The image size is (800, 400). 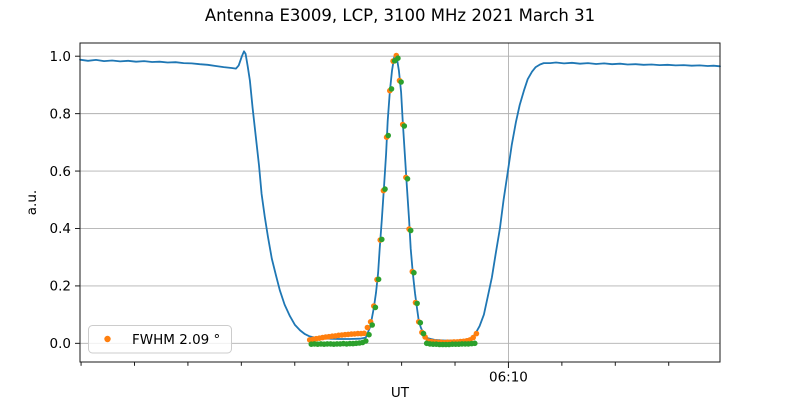 What do you see at coordinates (32, 202) in the screenshot?
I see `y-axis-label: a.u.` at bounding box center [32, 202].